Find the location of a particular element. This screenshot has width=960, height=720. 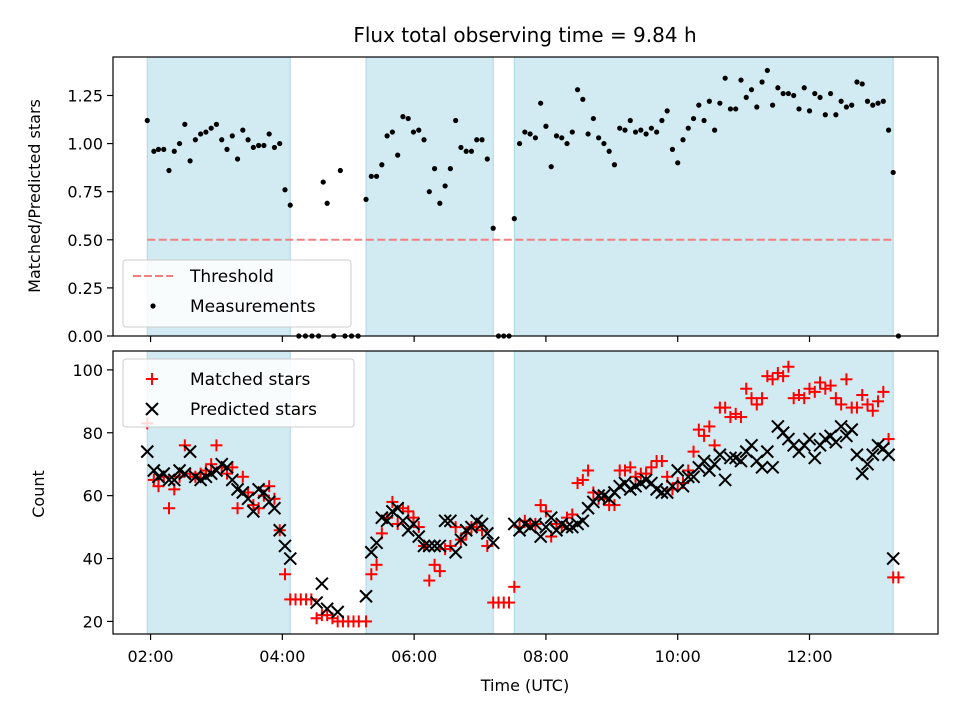

bottom-legend-box is located at coordinates (238, 393).